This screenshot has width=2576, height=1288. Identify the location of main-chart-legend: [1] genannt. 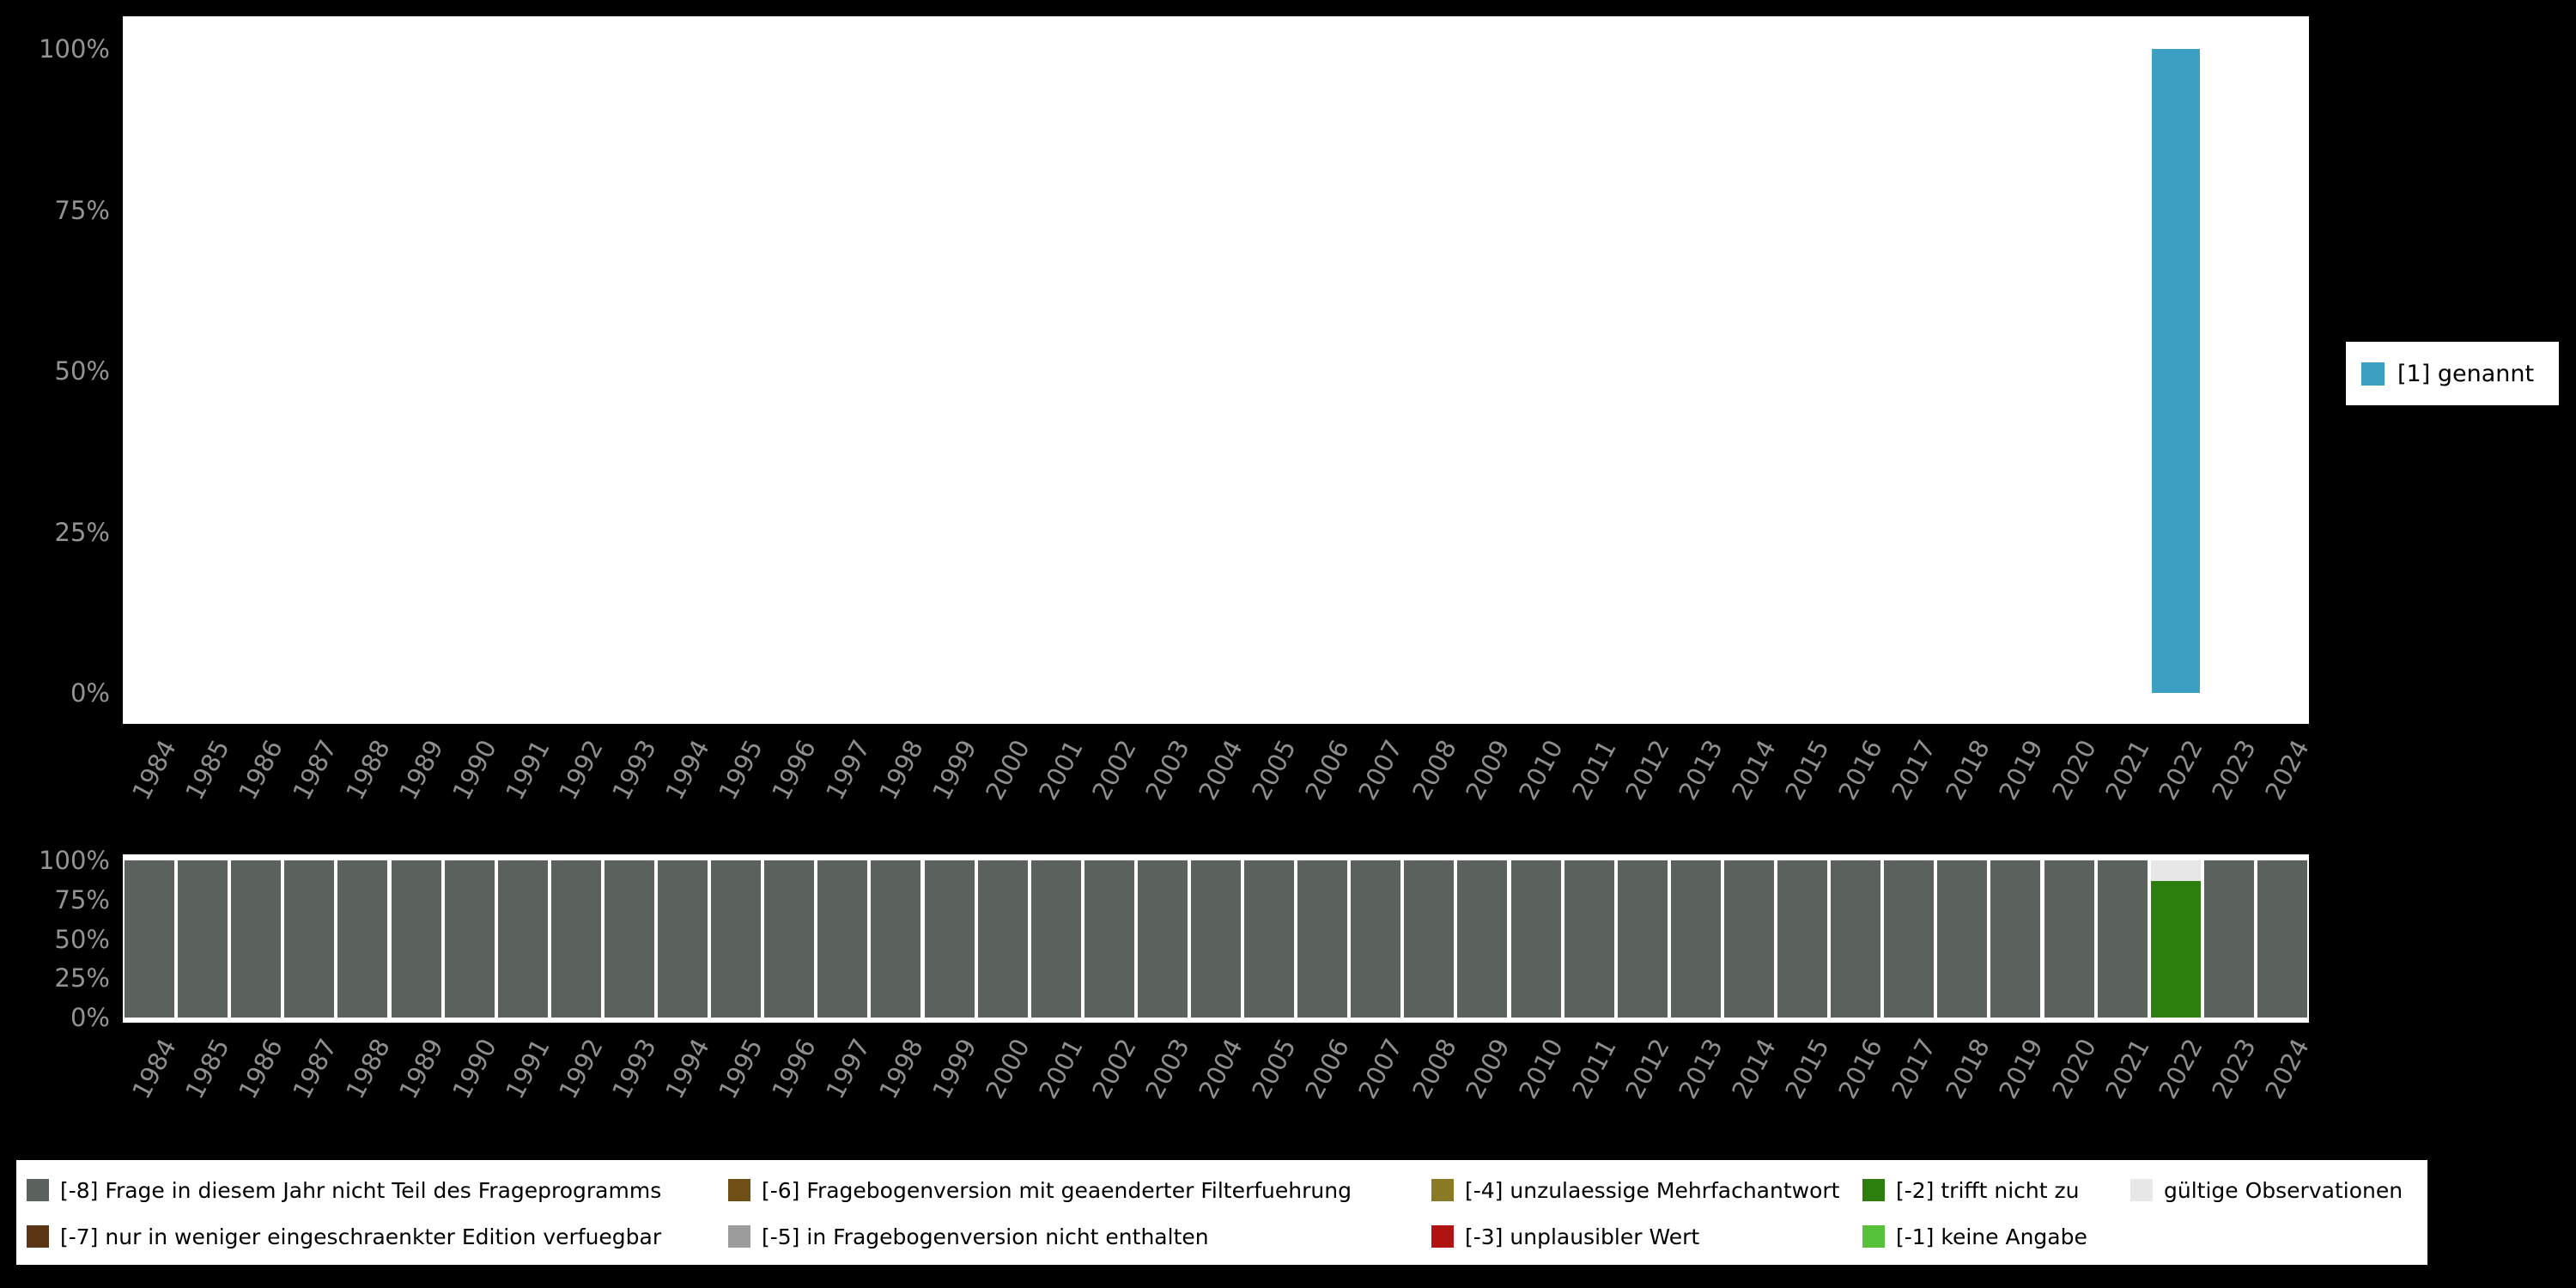
(2452, 374).